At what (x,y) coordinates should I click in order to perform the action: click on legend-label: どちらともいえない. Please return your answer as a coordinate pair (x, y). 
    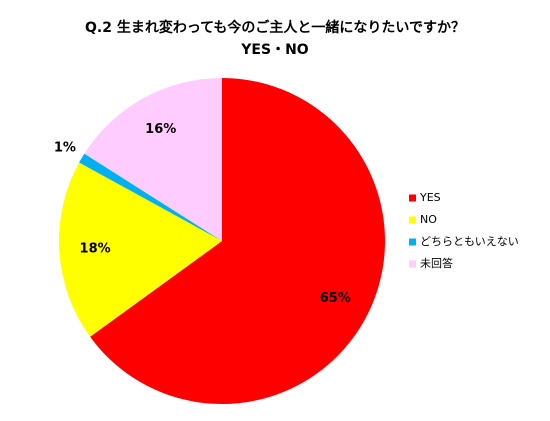
    Looking at the image, I should click on (469, 241).